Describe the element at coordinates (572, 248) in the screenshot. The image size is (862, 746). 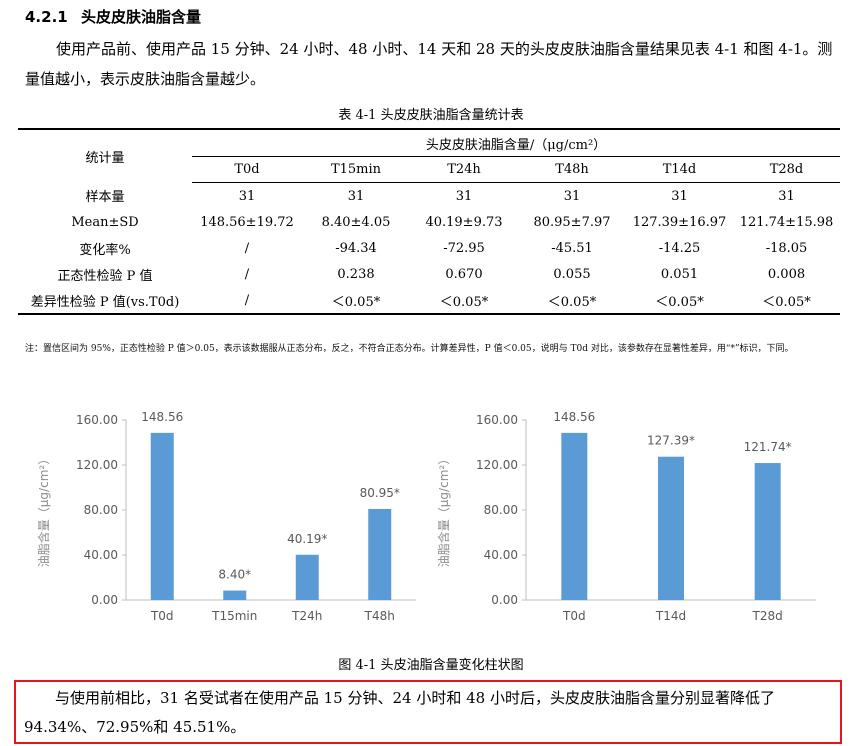
I see `table-cell: -45.51` at that location.